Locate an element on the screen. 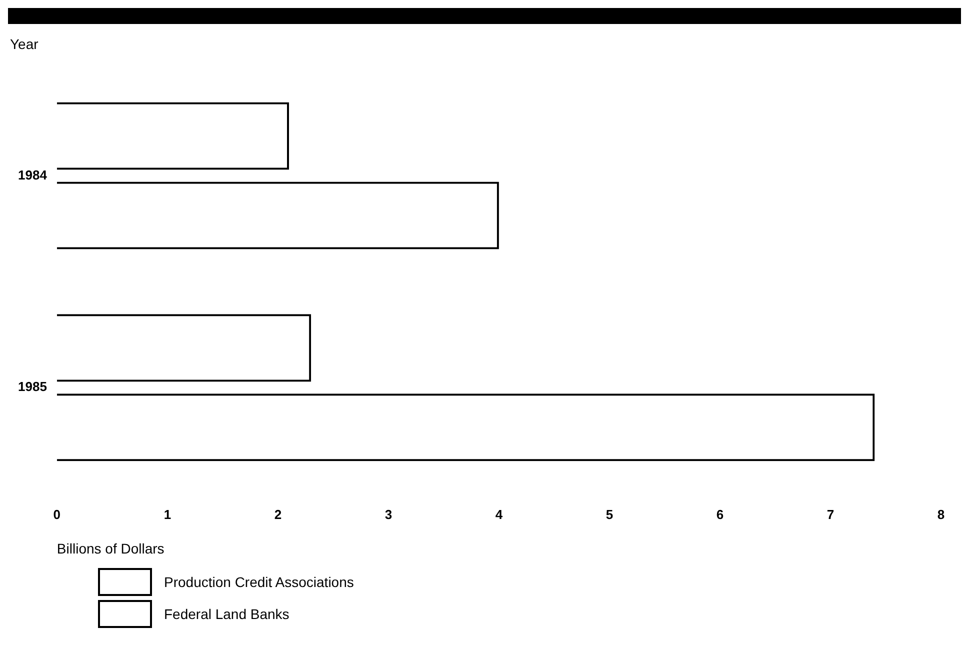 The image size is (969, 646). x-tick-label: 1 is located at coordinates (168, 514).